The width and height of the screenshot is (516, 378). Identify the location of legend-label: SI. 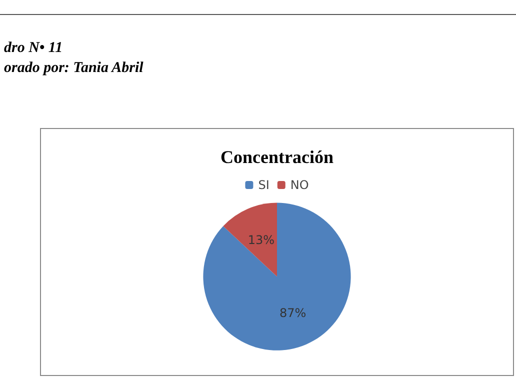
(264, 185).